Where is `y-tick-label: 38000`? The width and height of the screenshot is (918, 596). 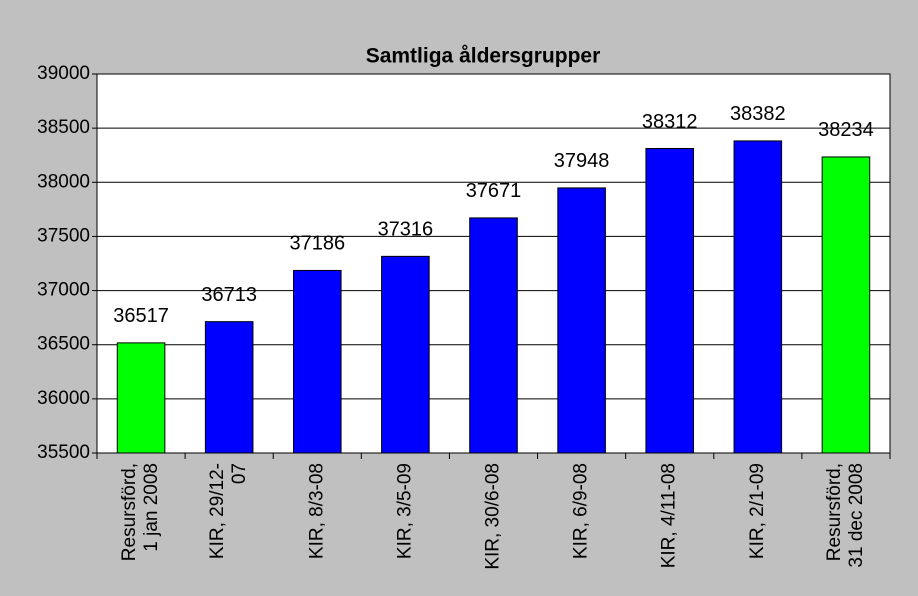
y-tick-label: 38000 is located at coordinates (63, 181).